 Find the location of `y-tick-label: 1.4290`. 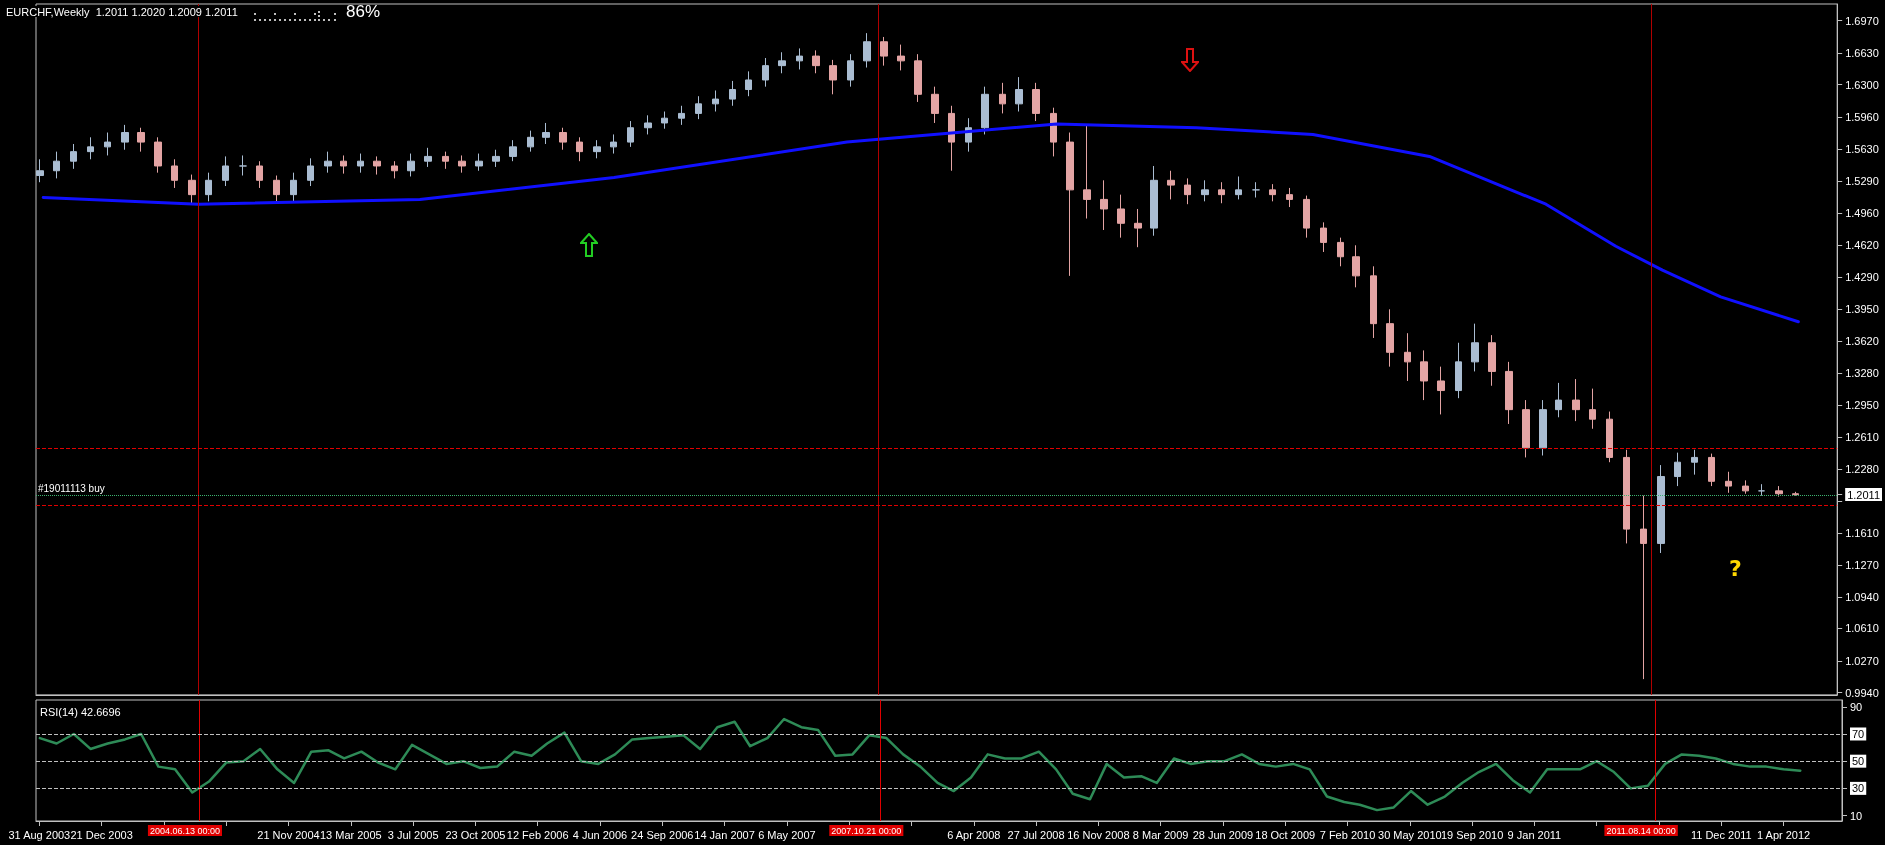

y-tick-label: 1.4290 is located at coordinates (1862, 276).